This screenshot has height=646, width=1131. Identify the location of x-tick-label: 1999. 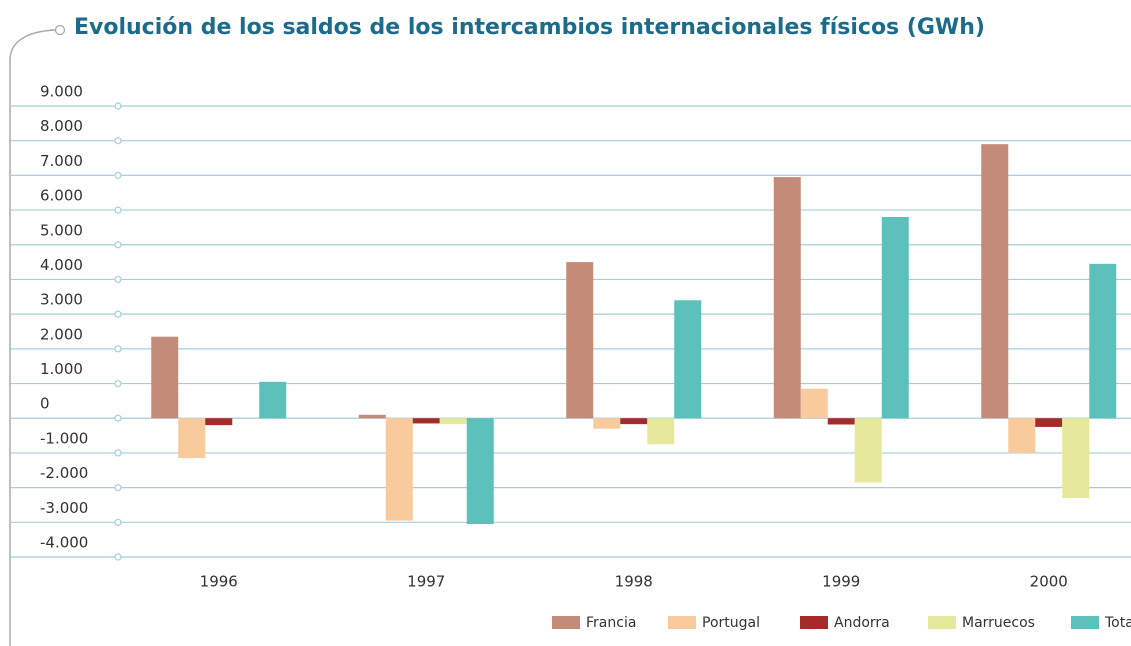
(841, 582).